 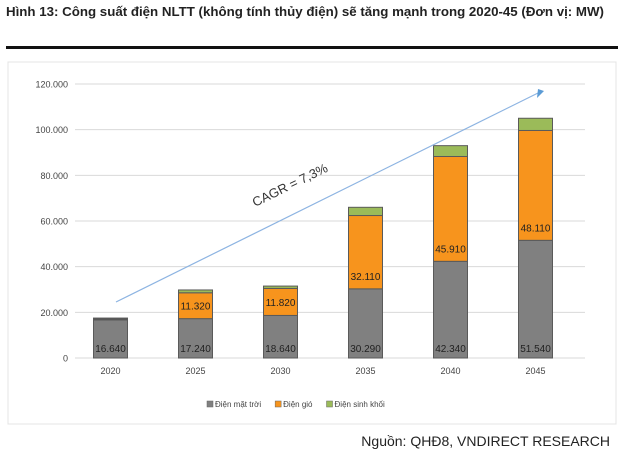 What do you see at coordinates (298, 404) in the screenshot?
I see `legend-label: Điện gió` at bounding box center [298, 404].